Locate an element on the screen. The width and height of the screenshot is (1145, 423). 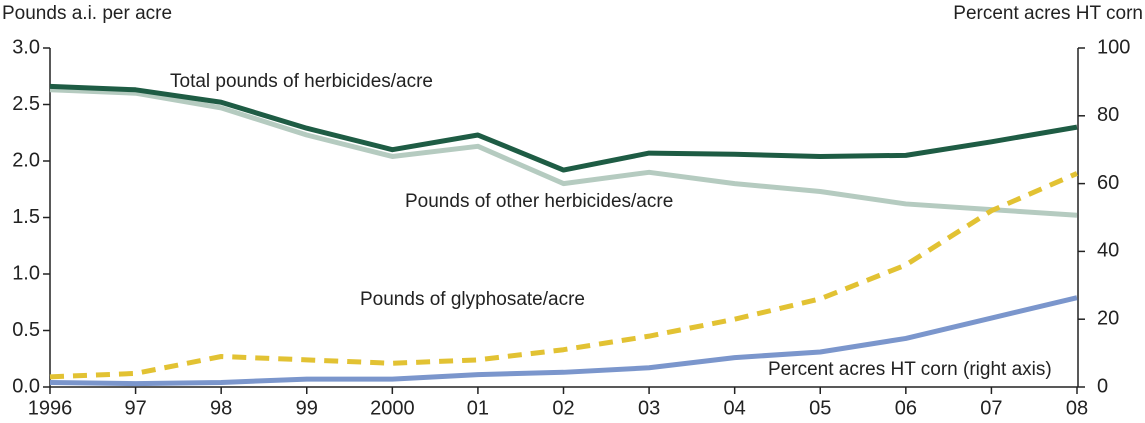
y-tick-label: 2.0 is located at coordinates (26, 160).